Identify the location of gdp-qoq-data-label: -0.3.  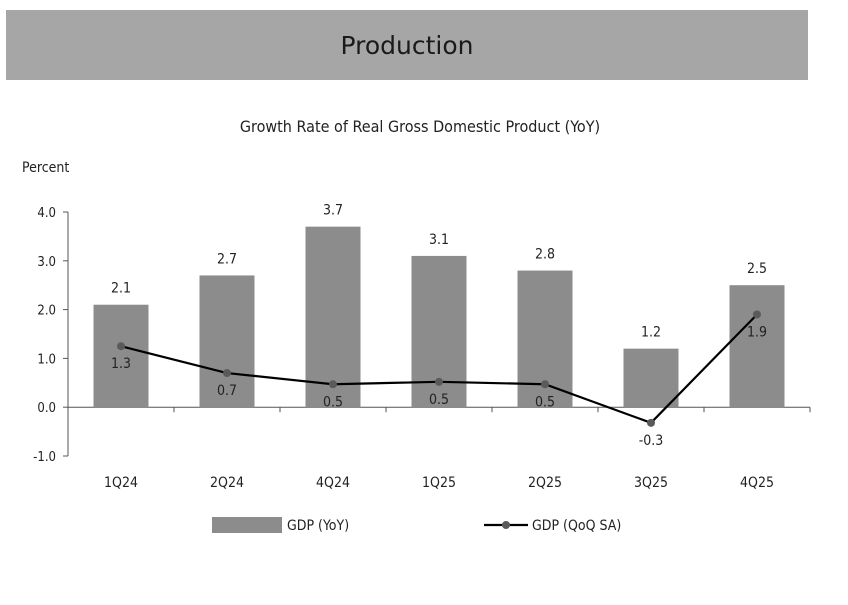
(651, 441).